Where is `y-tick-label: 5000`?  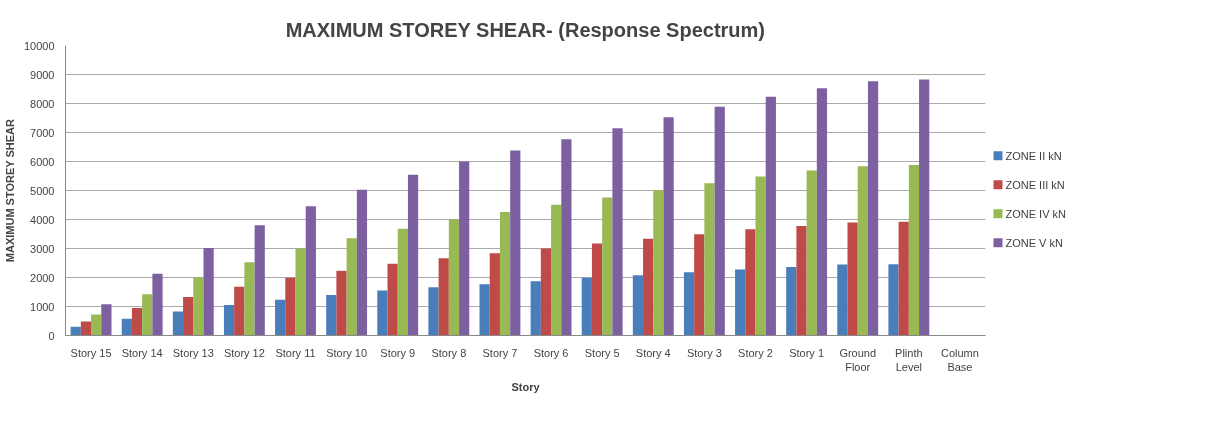 y-tick-label: 5000 is located at coordinates (42, 190).